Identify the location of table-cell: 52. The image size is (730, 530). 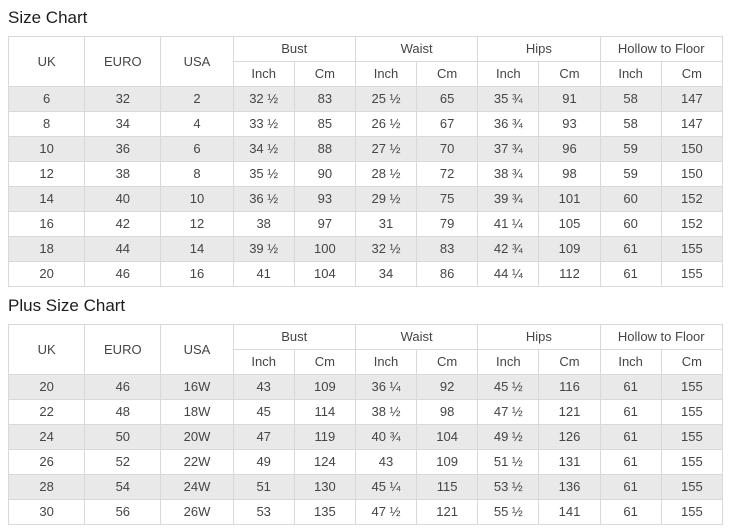
(123, 462).